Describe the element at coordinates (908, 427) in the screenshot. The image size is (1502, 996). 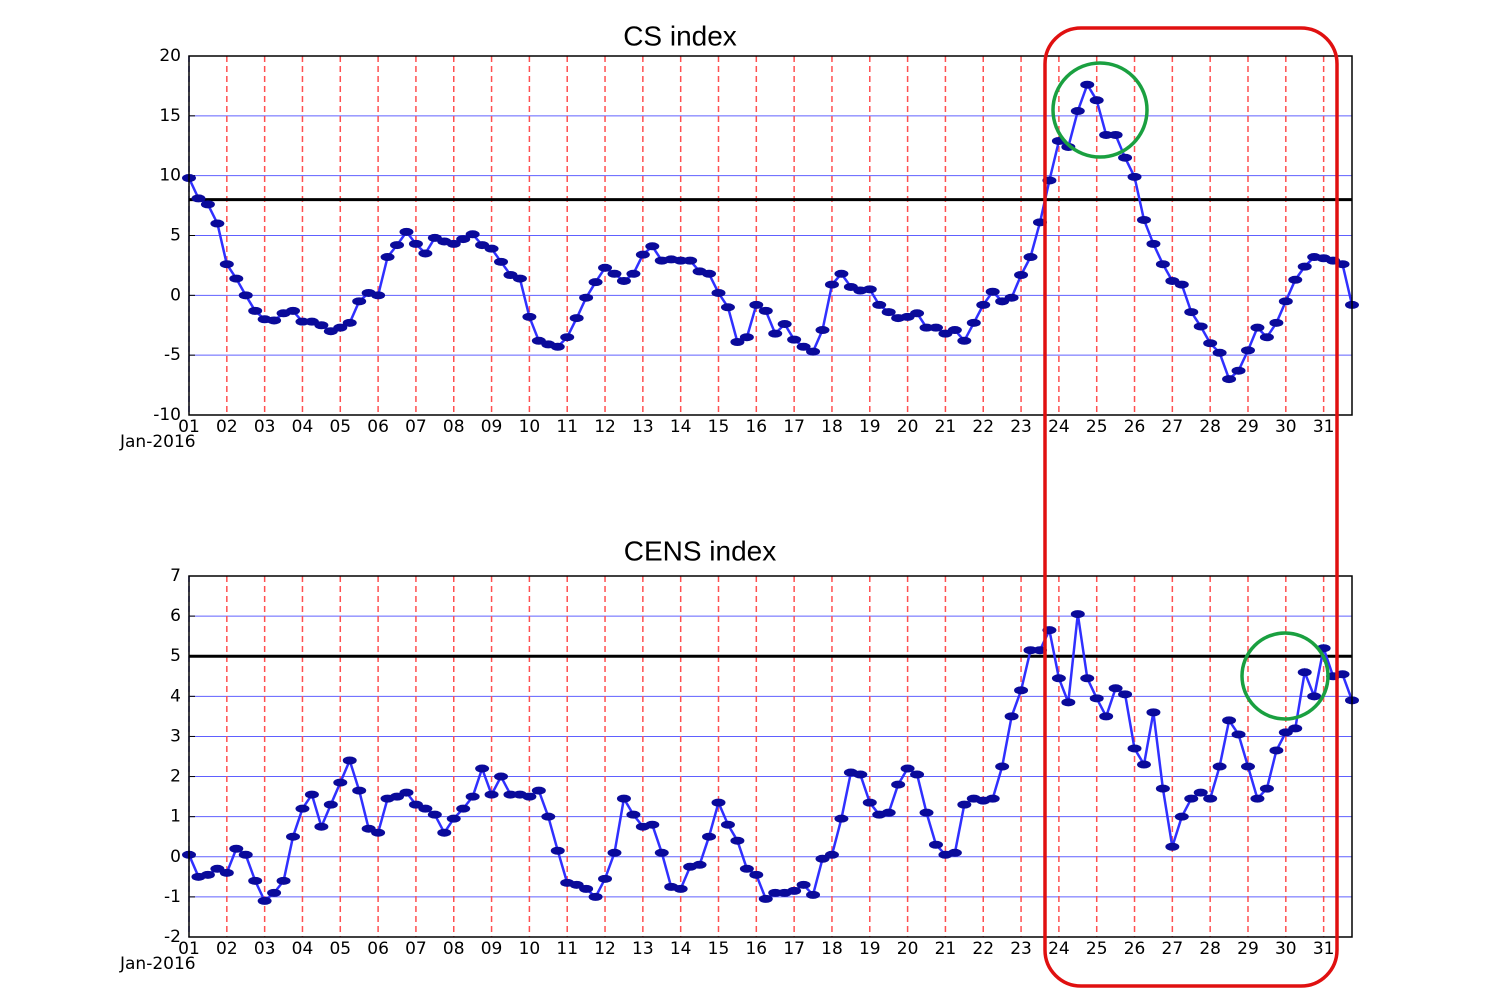
I see `x-tick-label: 20` at that location.